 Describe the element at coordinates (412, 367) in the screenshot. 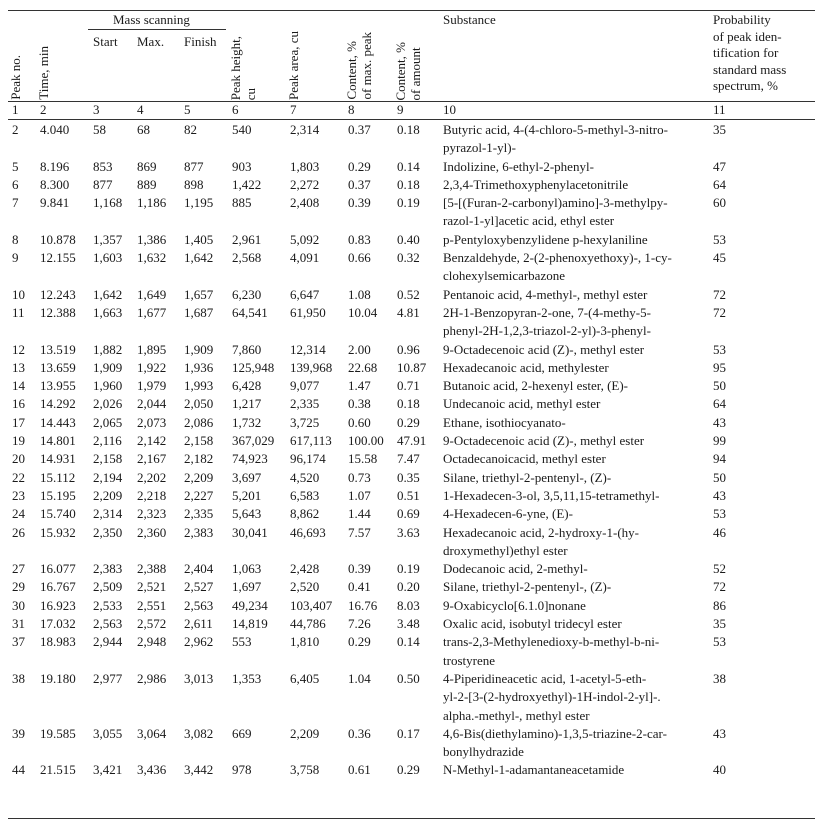

I see `cell-content-amount: 10.87` at that location.